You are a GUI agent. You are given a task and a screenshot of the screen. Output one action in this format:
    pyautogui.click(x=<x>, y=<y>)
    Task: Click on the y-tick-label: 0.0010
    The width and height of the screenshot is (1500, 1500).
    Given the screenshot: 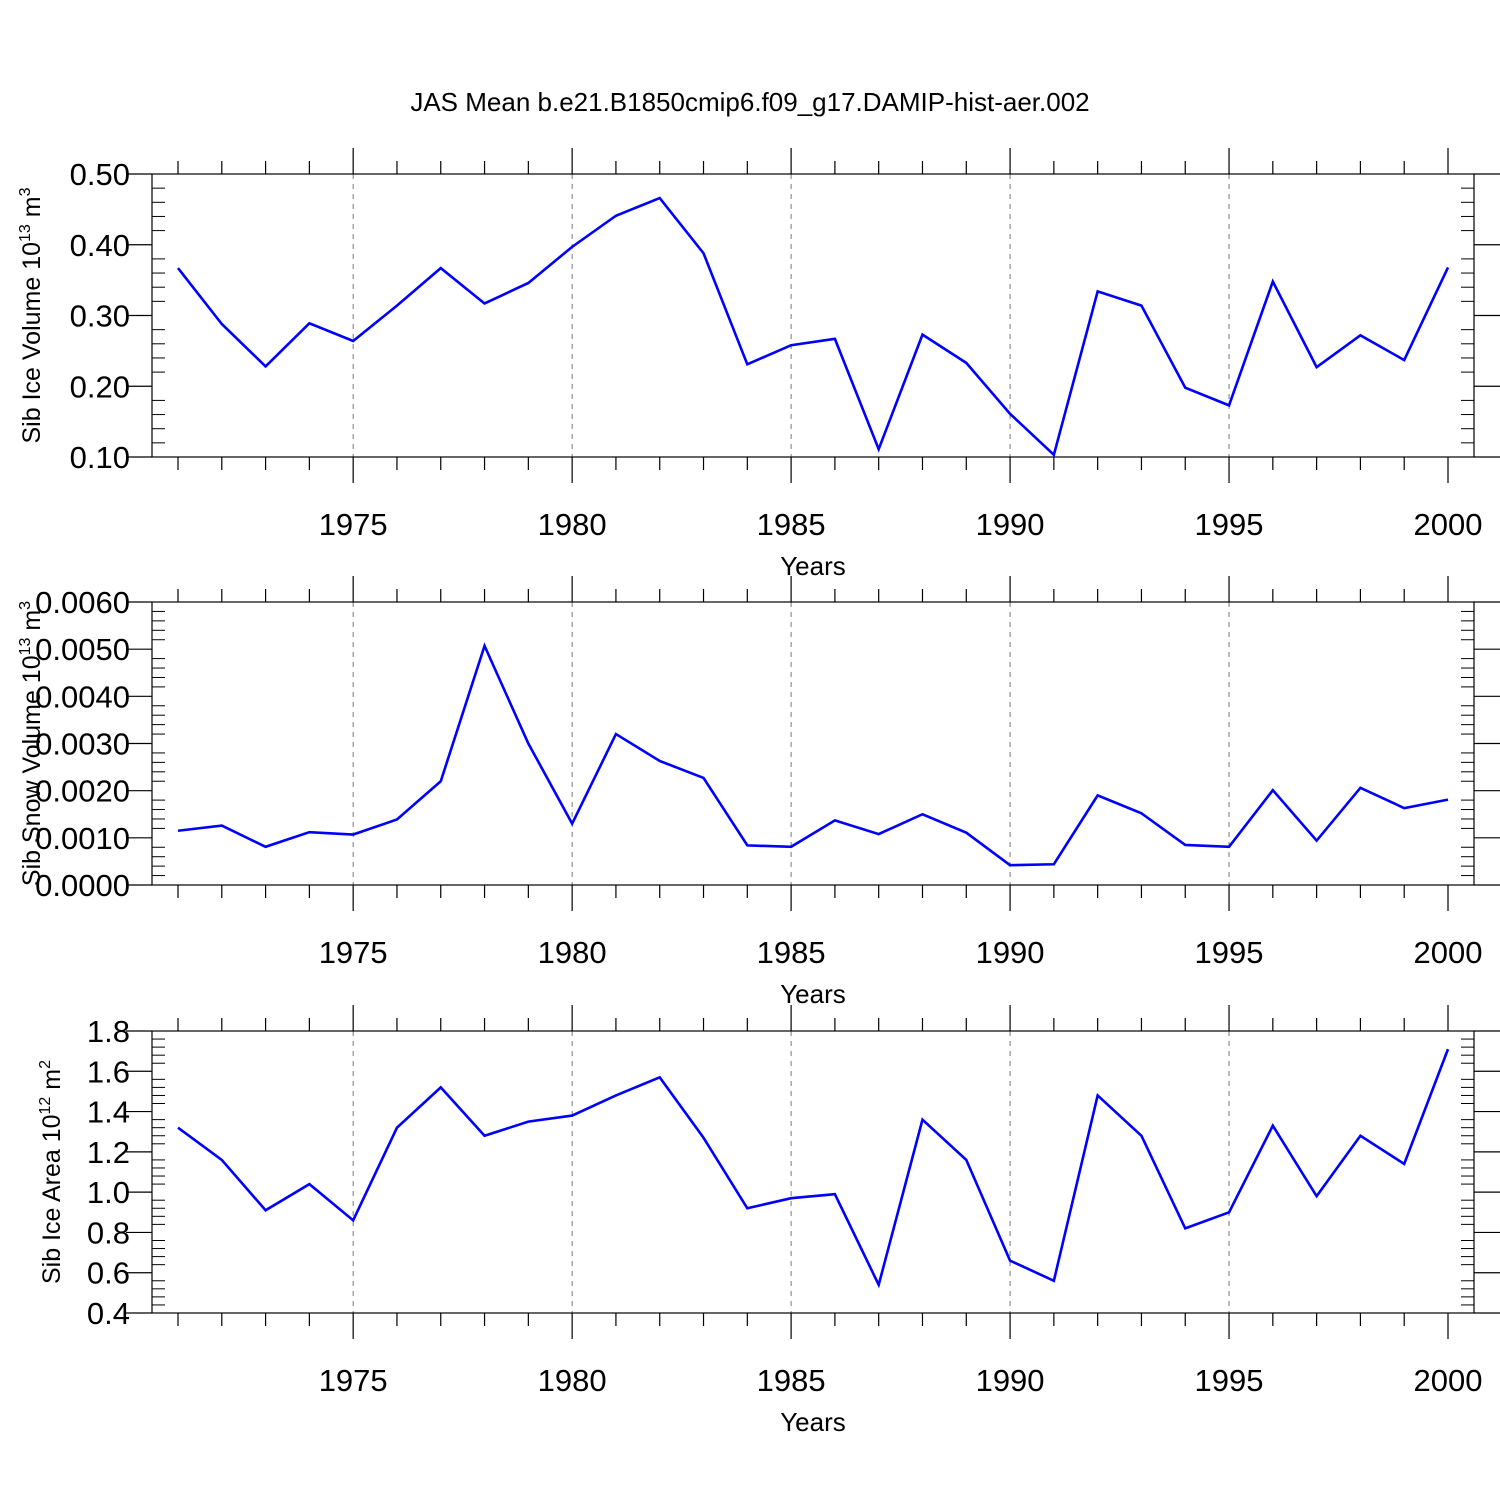 What is the action you would take?
    pyautogui.click(x=82, y=838)
    